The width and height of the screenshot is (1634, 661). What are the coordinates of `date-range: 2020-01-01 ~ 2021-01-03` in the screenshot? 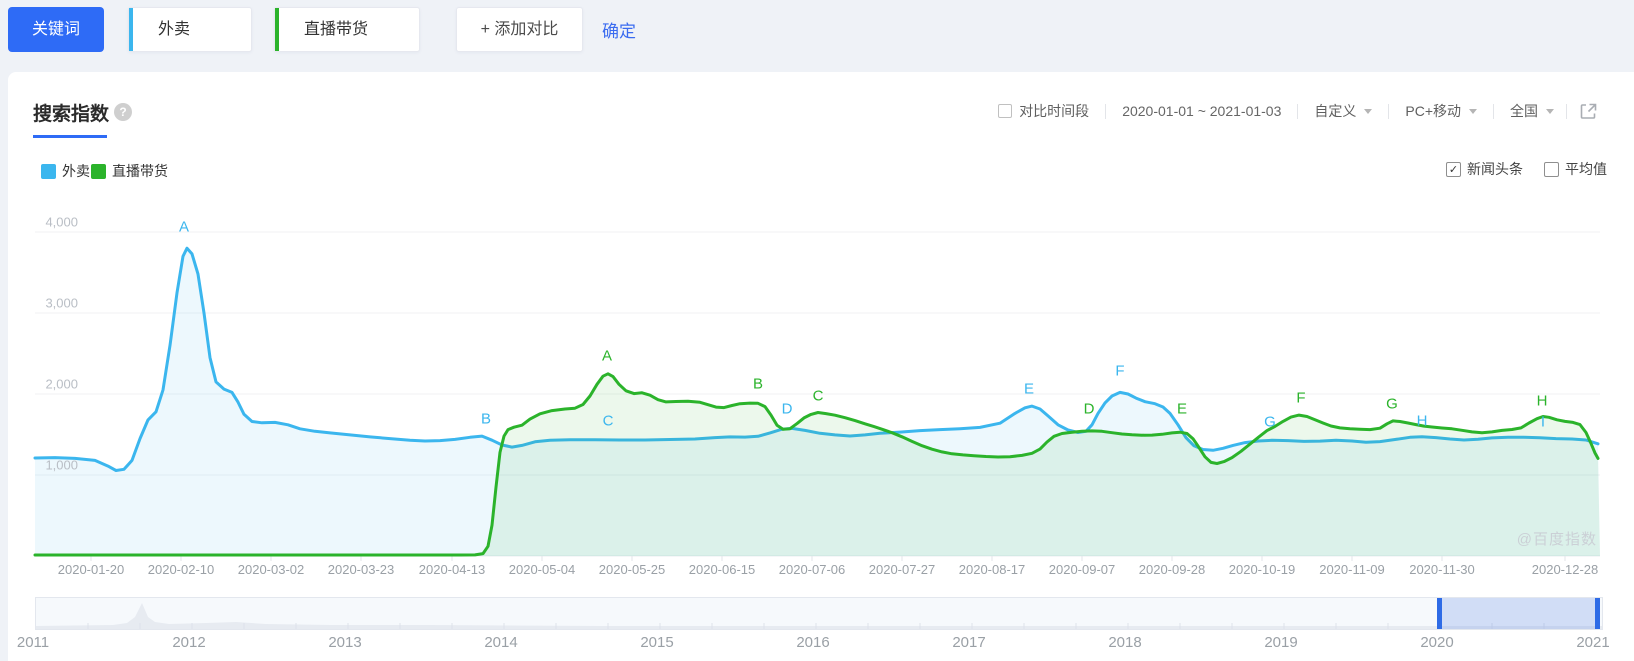 It's located at (1202, 111).